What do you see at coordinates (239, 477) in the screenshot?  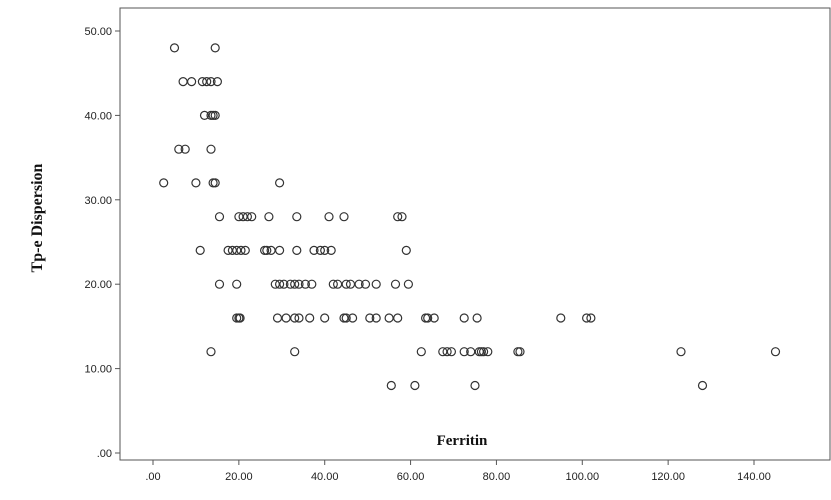 I see `x-tick-label: 20.00` at bounding box center [239, 477].